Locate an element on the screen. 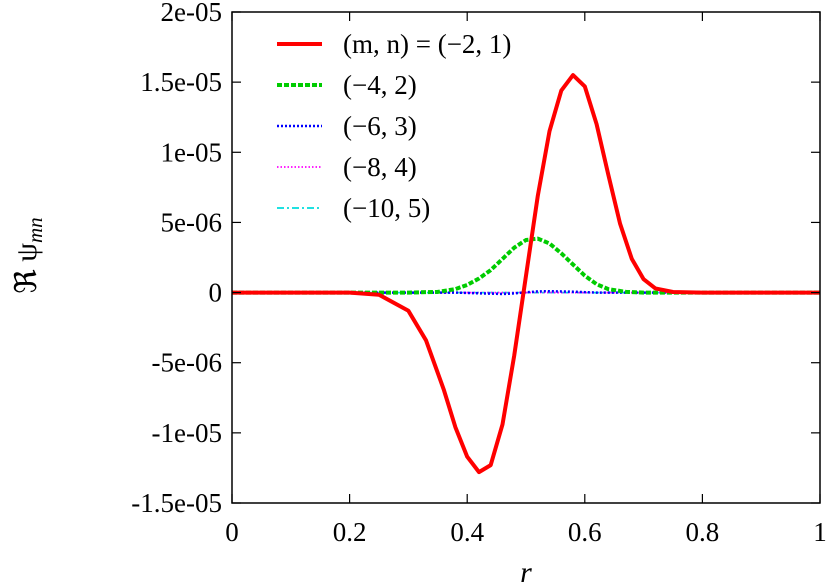  y-tick-label: 1.5e-05 is located at coordinates (181, 82).